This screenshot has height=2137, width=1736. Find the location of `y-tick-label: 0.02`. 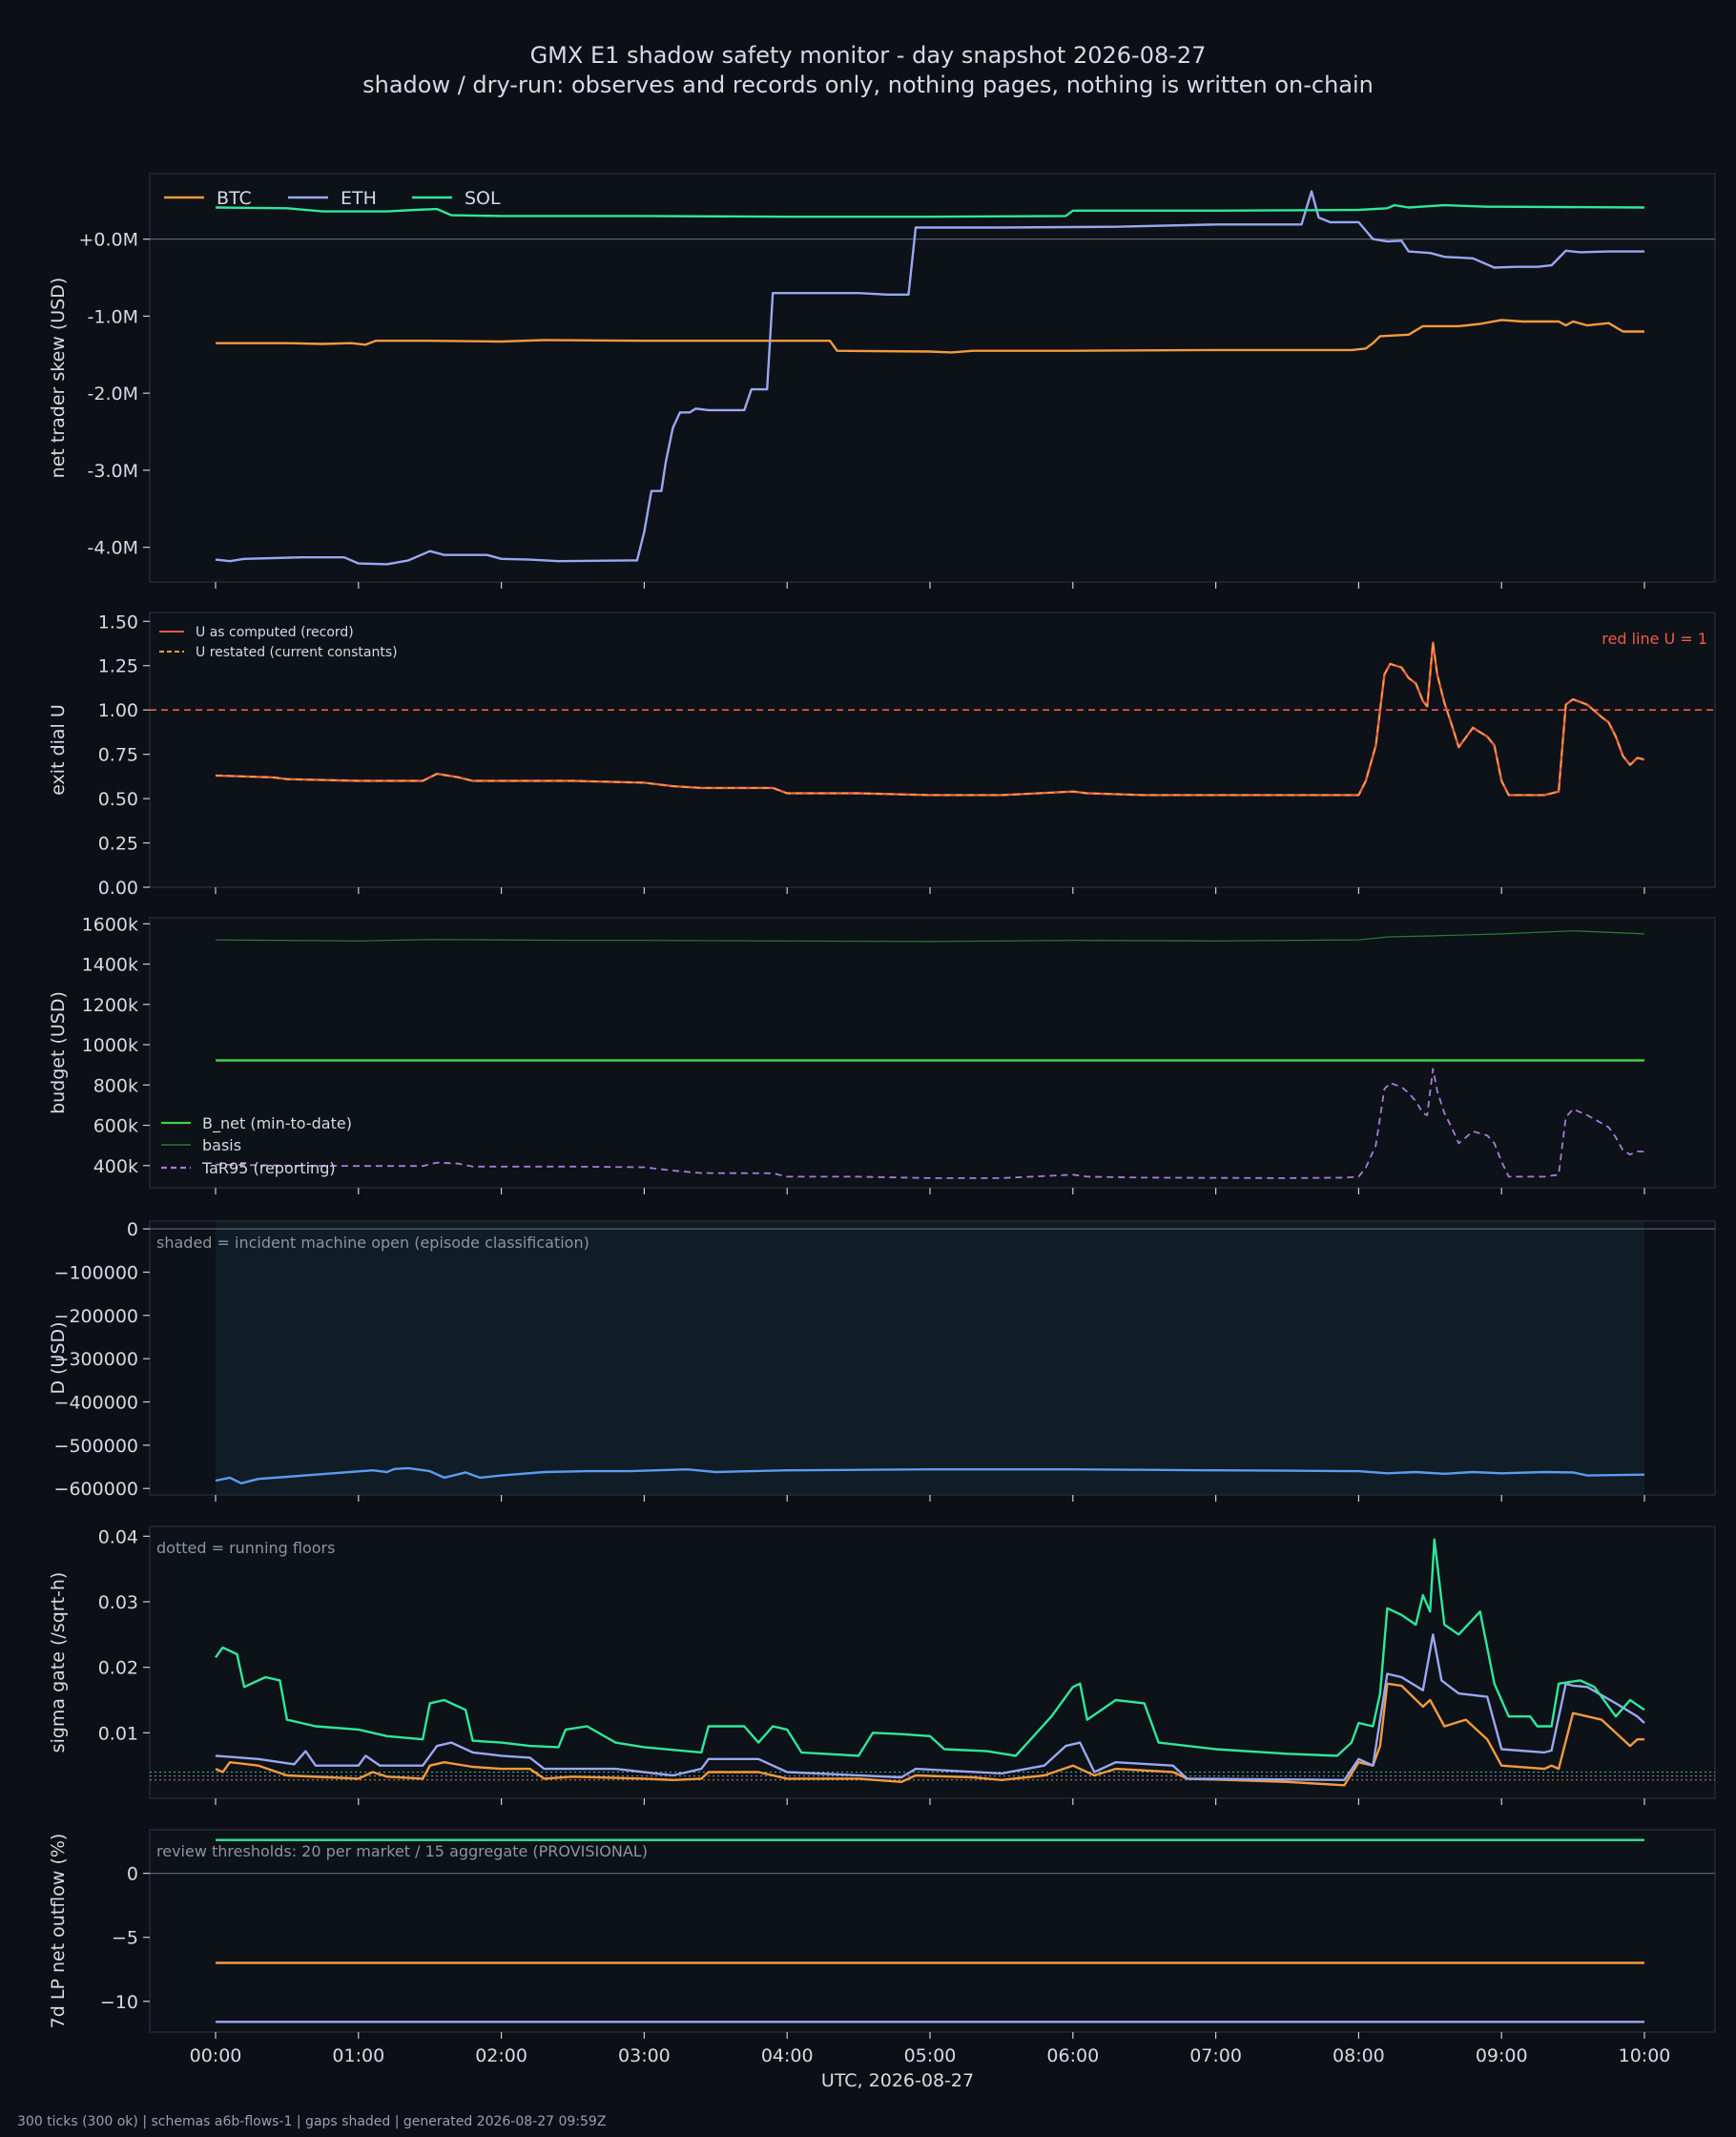

y-tick-label: 0.02 is located at coordinates (118, 1668).